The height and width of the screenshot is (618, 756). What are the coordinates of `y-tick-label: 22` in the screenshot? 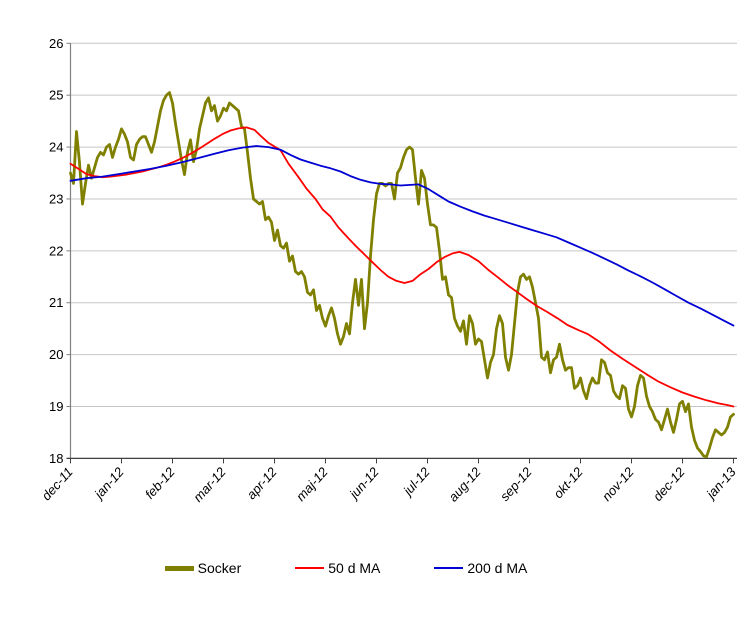 It's located at (56, 250).